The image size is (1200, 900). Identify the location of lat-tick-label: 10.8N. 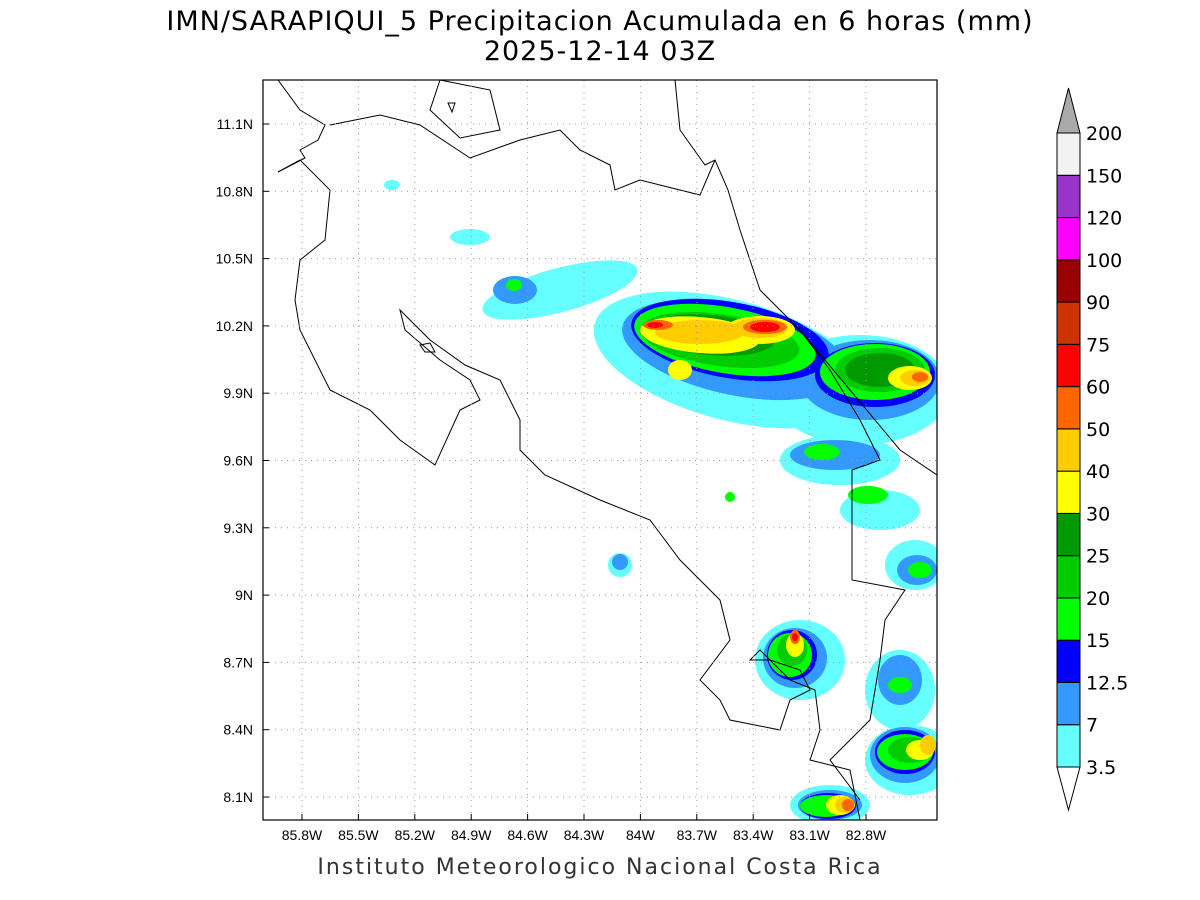
(234, 191).